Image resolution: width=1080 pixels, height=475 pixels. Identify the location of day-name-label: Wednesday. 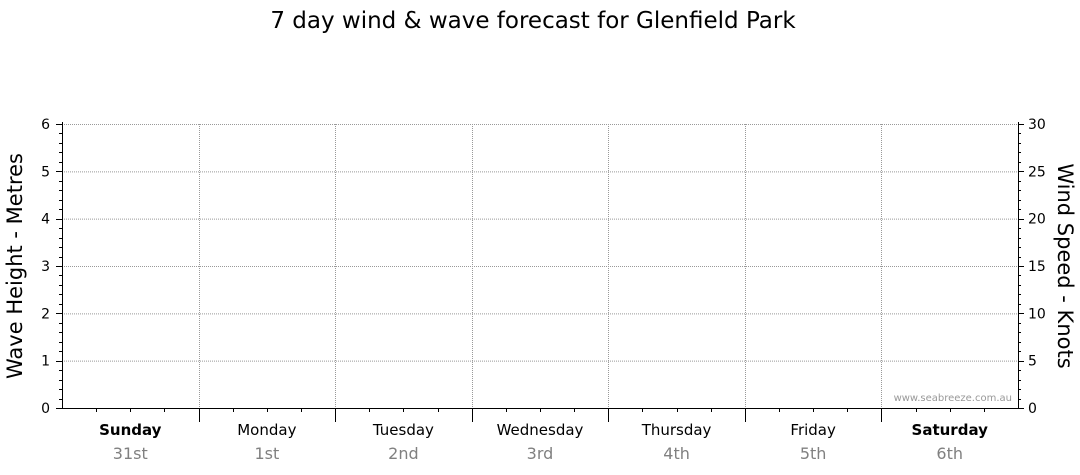
(540, 430).